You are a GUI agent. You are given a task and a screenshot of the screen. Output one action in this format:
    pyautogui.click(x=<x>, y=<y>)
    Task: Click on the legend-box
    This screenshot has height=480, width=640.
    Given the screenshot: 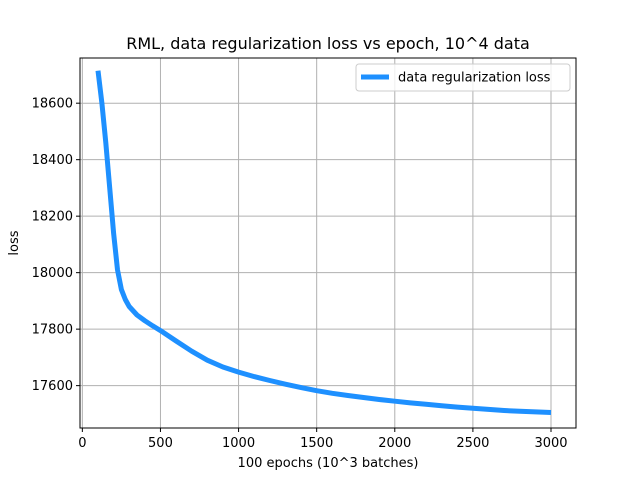 What is the action you would take?
    pyautogui.click(x=463, y=77)
    